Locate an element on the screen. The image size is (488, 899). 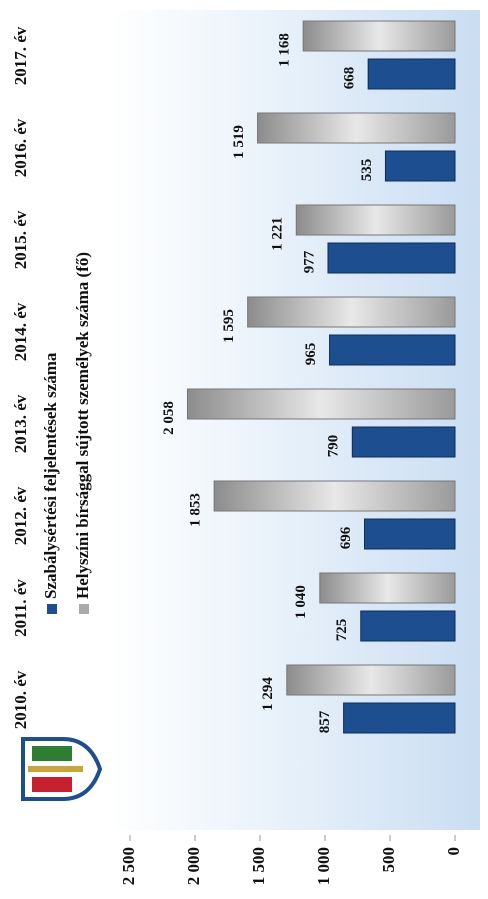
x-tick-label: 2014. év is located at coordinates (20, 331).